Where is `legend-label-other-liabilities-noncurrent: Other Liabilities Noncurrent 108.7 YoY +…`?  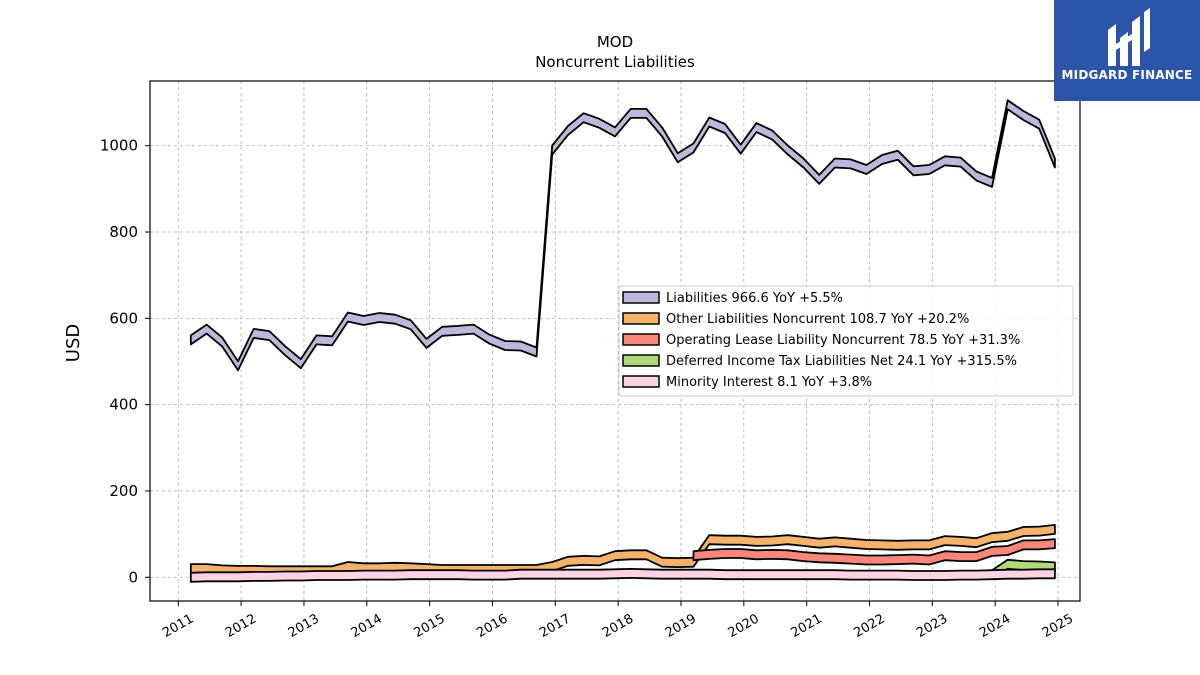 legend-label-other-liabilities-noncurrent: Other Liabilities Noncurrent 108.7 YoY +… is located at coordinates (817, 319).